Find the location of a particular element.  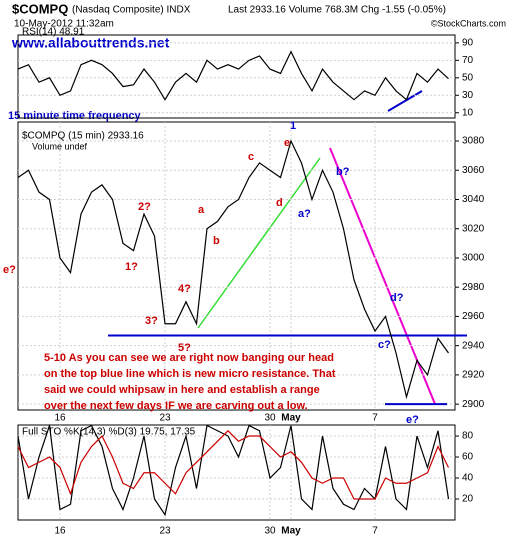

wave-label: a? is located at coordinates (304, 214).